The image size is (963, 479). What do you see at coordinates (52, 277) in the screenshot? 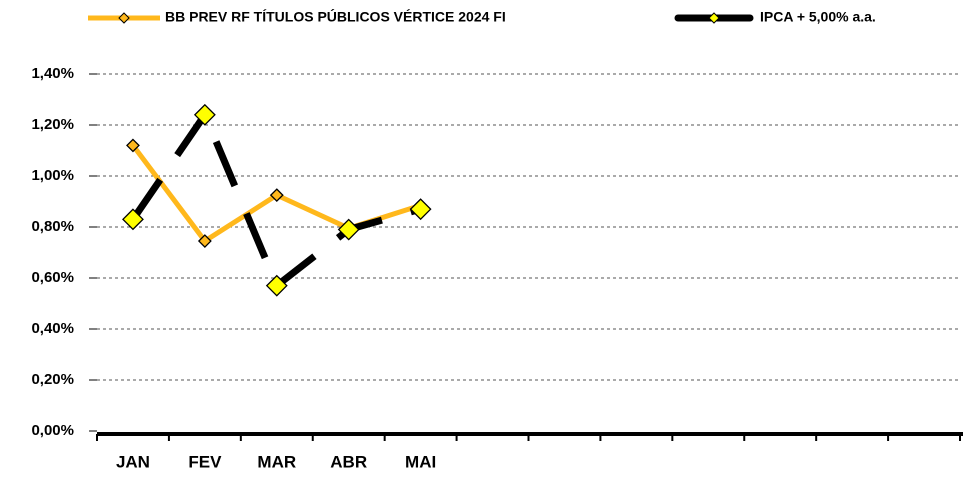
I see `y-tick-label: 0,60%` at bounding box center [52, 277].